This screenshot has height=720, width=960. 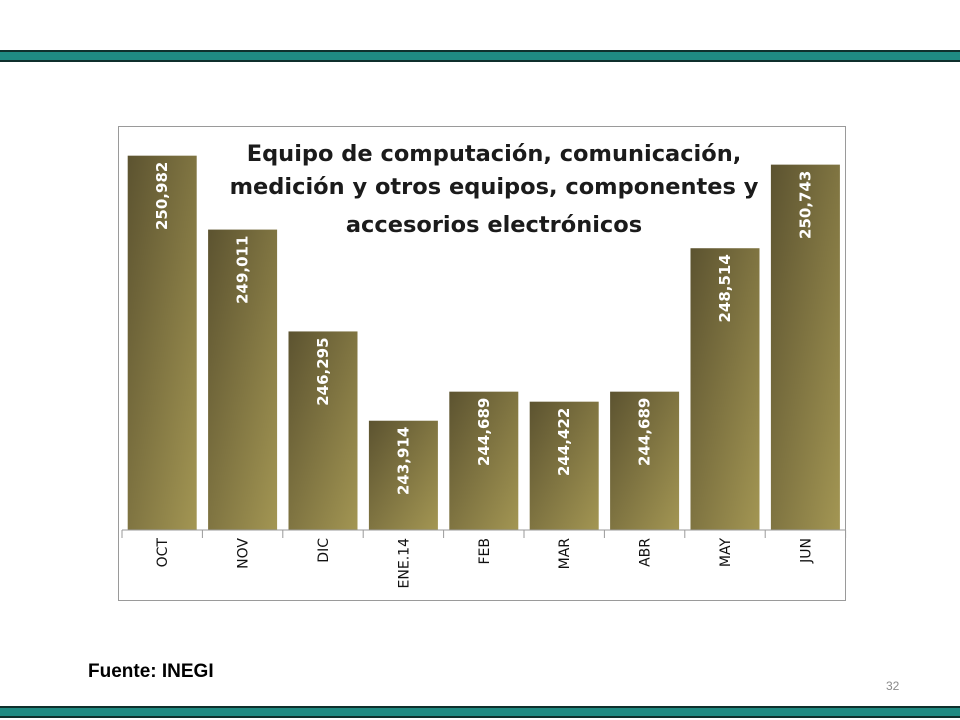 What do you see at coordinates (485, 551) in the screenshot?
I see `category-label: FEB` at bounding box center [485, 551].